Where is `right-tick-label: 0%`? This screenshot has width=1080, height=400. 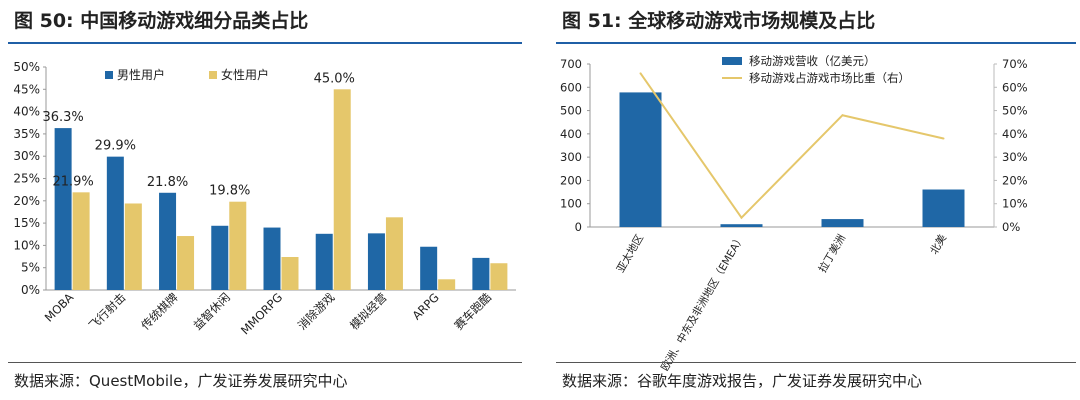
right-tick-label: 0% is located at coordinates (1011, 227).